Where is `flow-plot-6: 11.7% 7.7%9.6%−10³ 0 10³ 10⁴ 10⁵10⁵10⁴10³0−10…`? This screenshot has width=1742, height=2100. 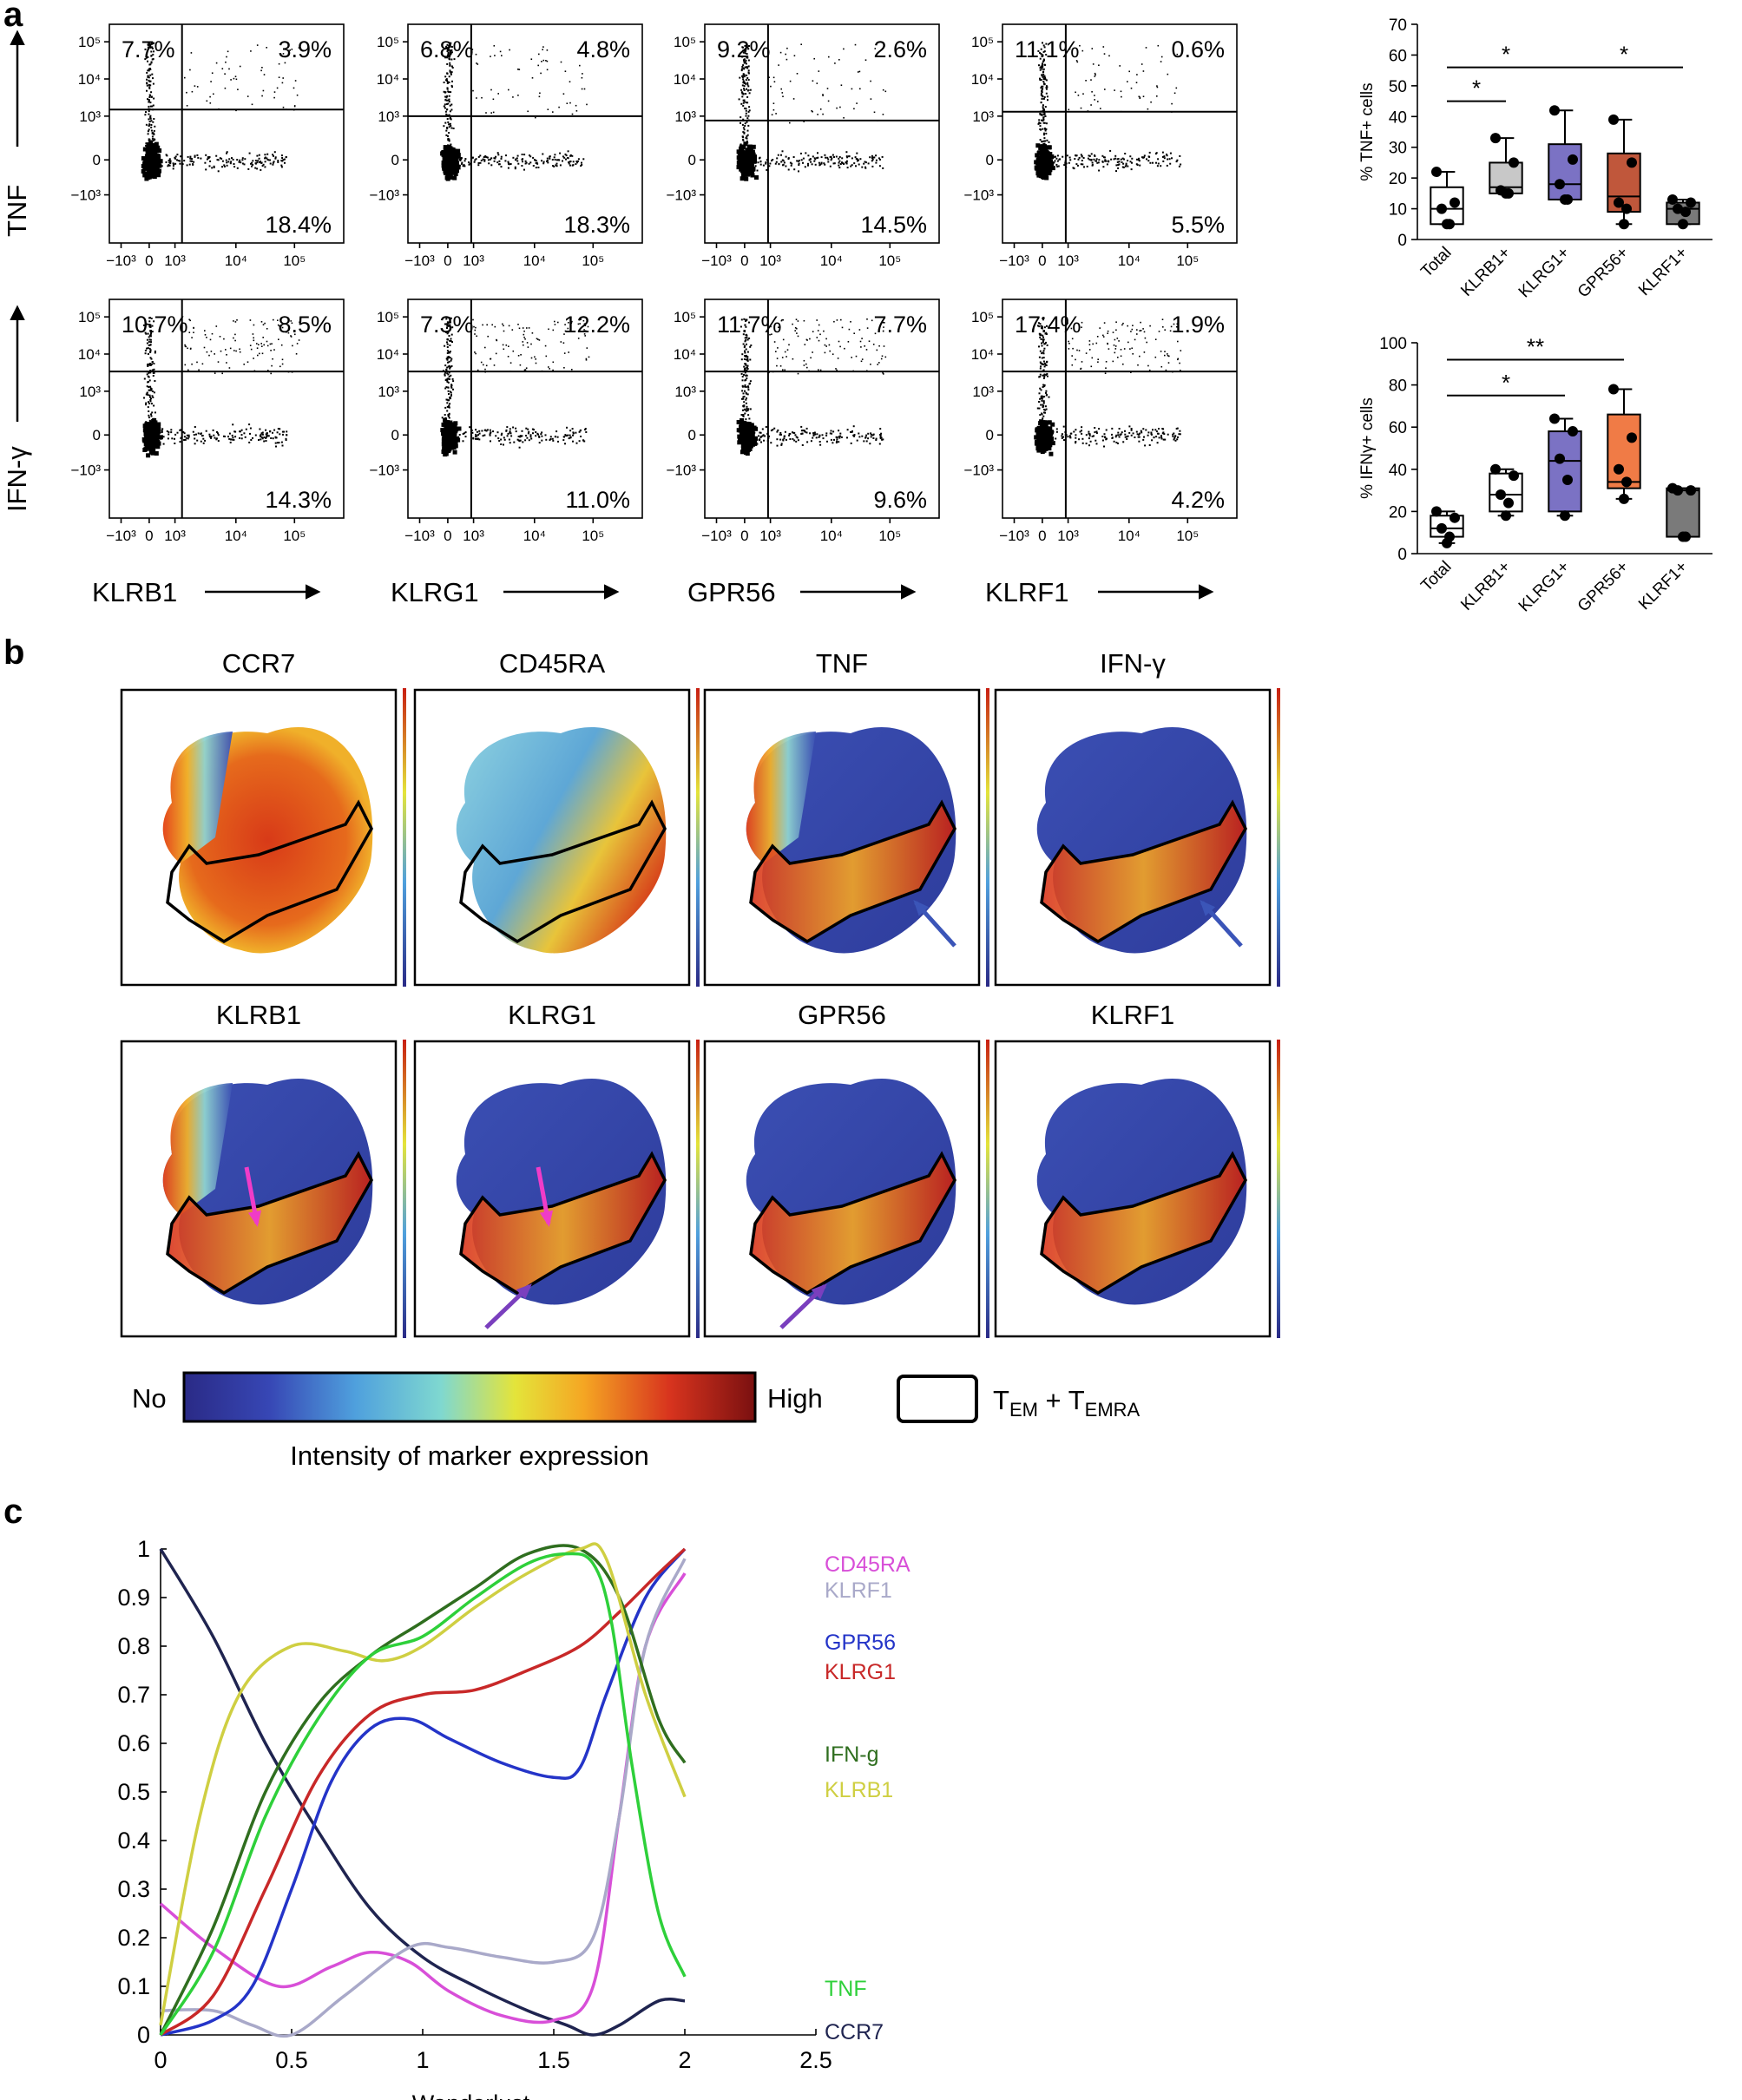 flow-plot-6: 11.7% 7.7%9.6%−10³ 0 10³ 10⁴ 10⁵10⁵10⁴10³0−10… is located at coordinates (803, 421).